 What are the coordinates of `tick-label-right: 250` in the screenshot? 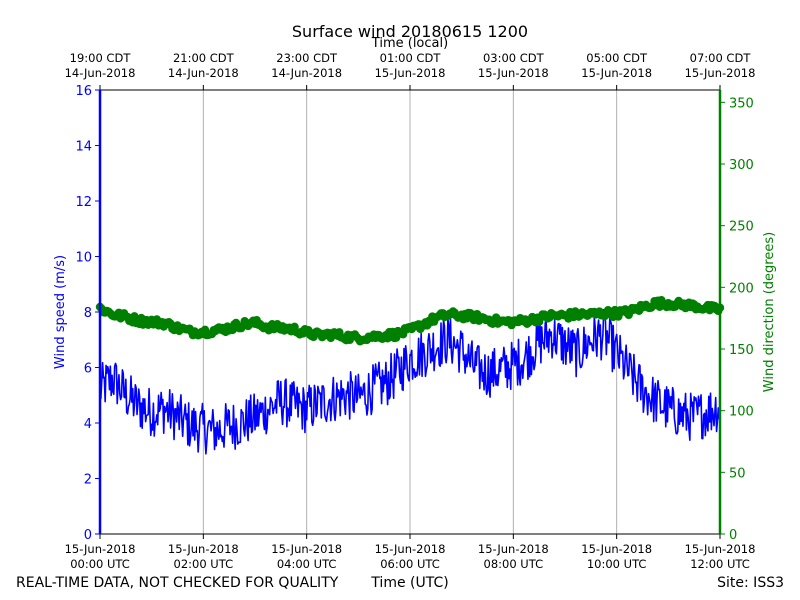 It's located at (741, 227).